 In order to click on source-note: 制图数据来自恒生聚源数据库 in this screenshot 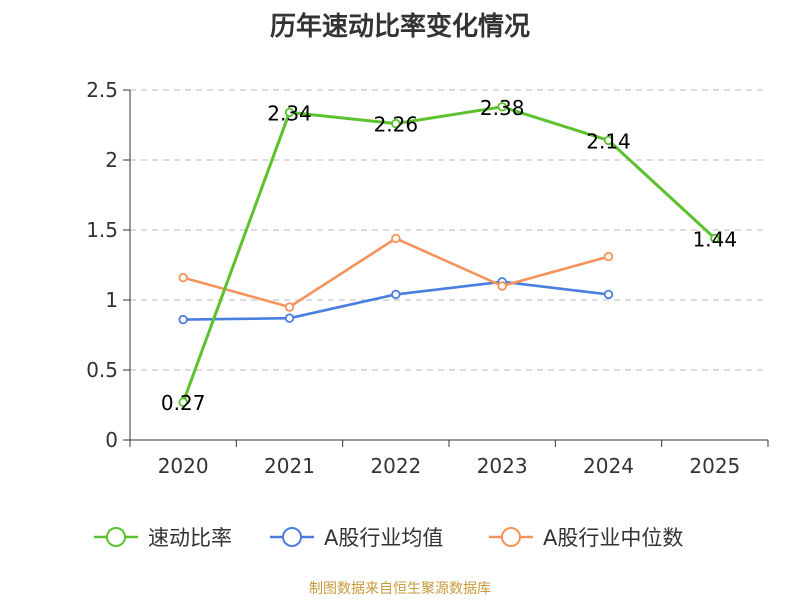, I will do `click(400, 589)`.